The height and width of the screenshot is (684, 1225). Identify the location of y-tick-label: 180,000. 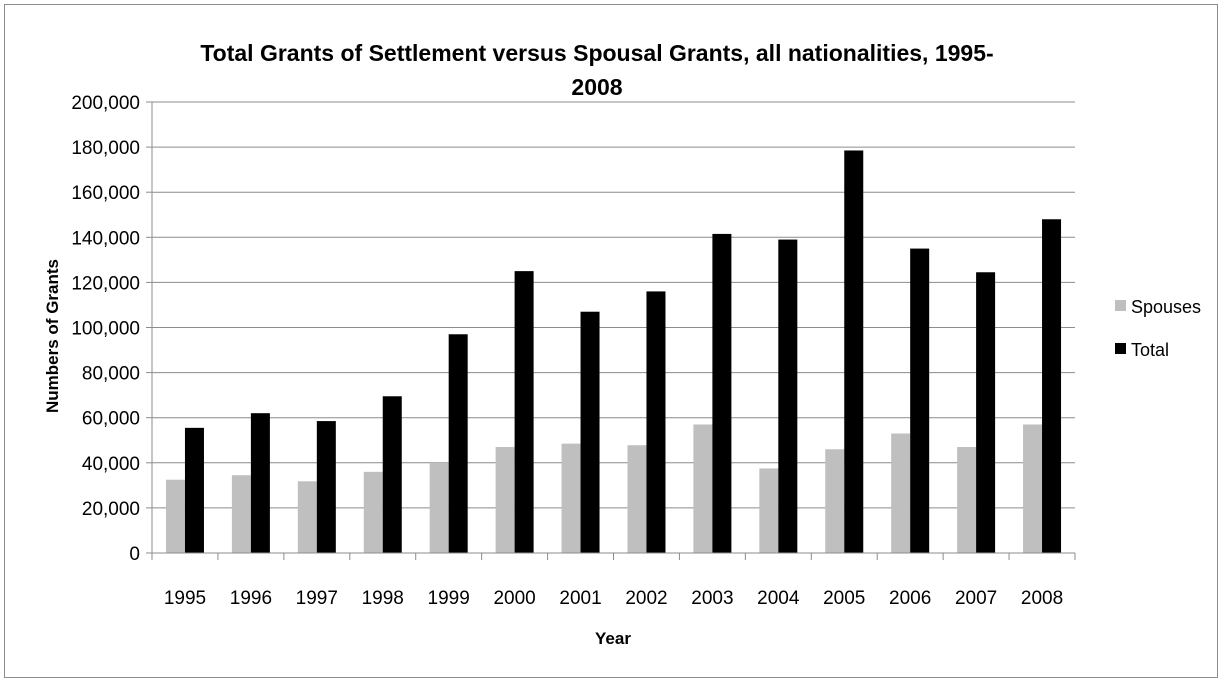
(105, 148).